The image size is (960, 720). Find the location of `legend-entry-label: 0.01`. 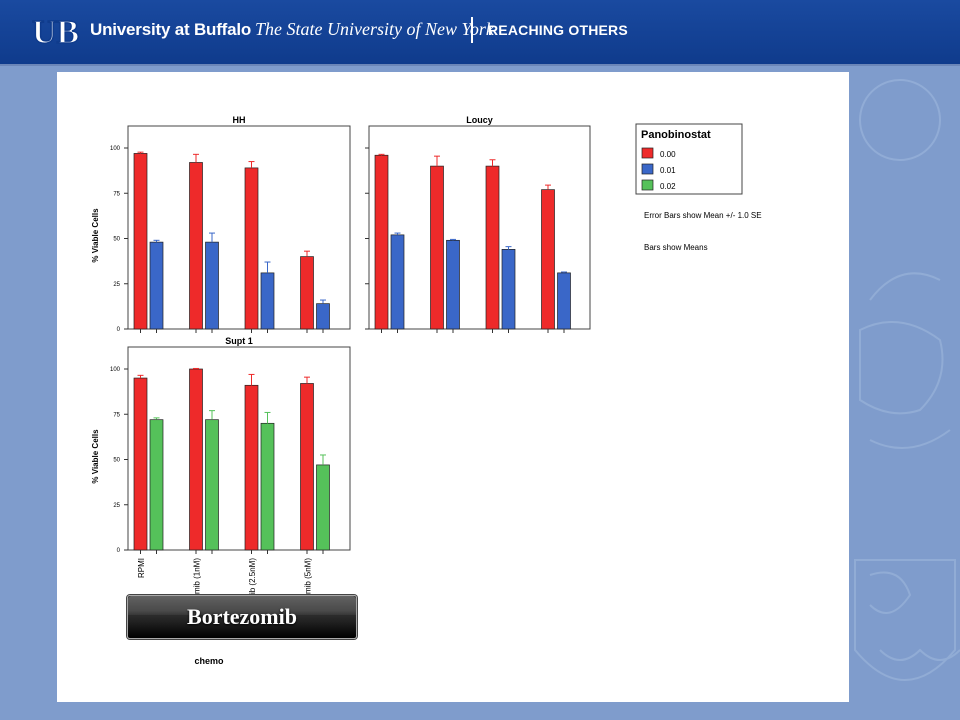

legend-entry-label: 0.01 is located at coordinates (668, 170).